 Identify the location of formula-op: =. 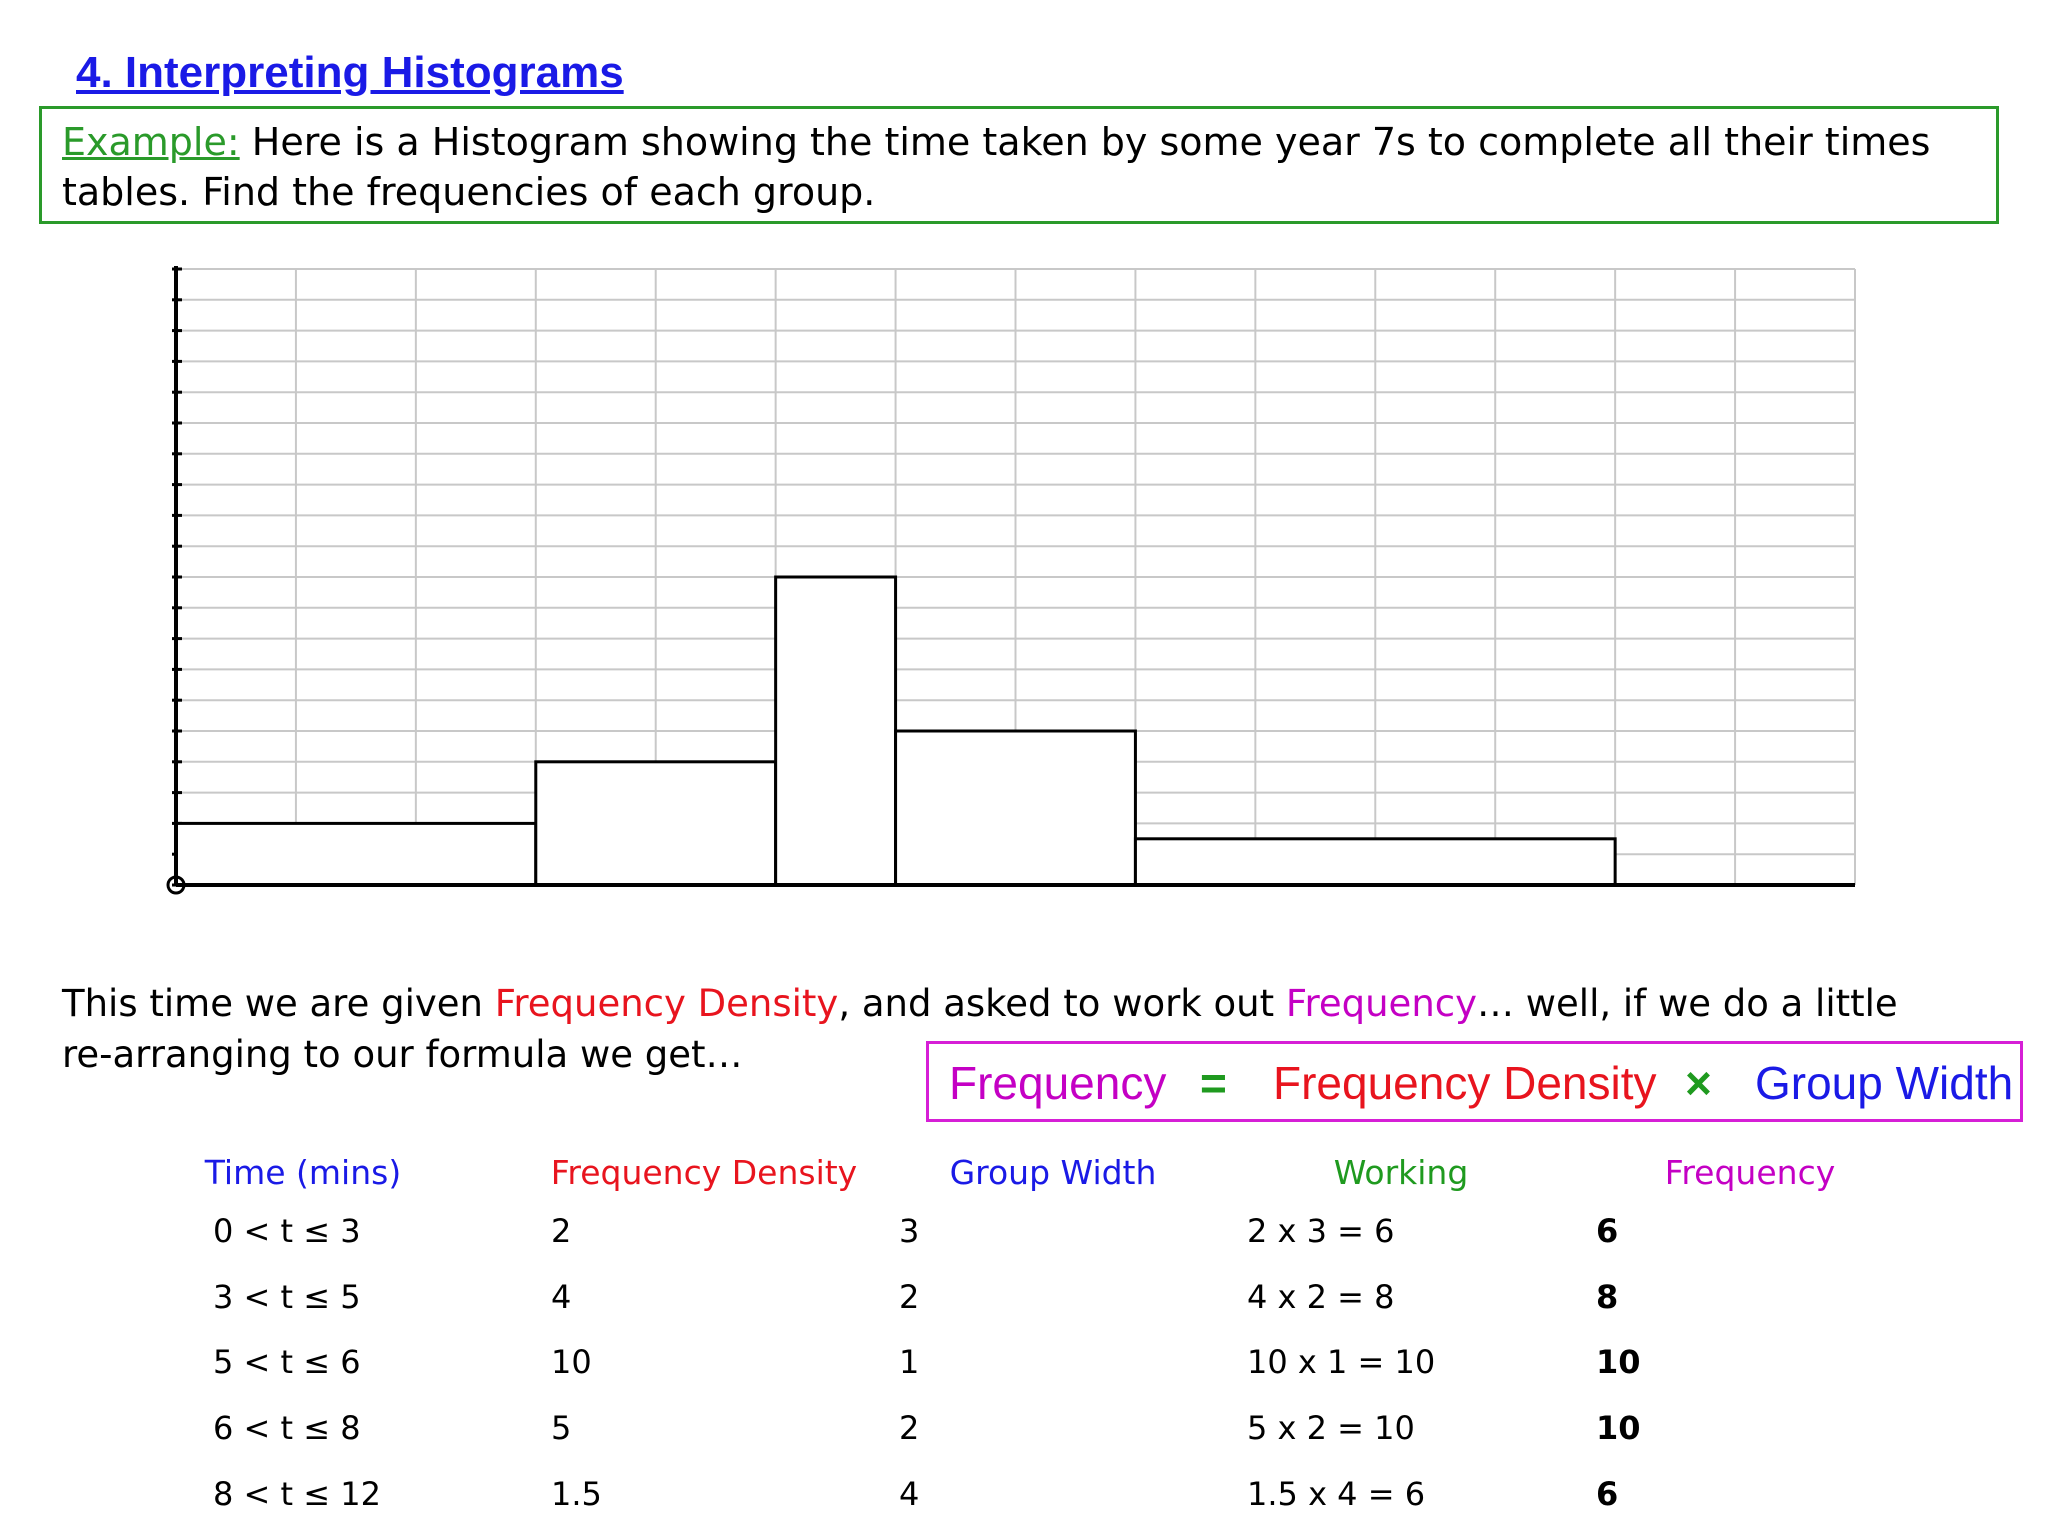
(1213, 1083).